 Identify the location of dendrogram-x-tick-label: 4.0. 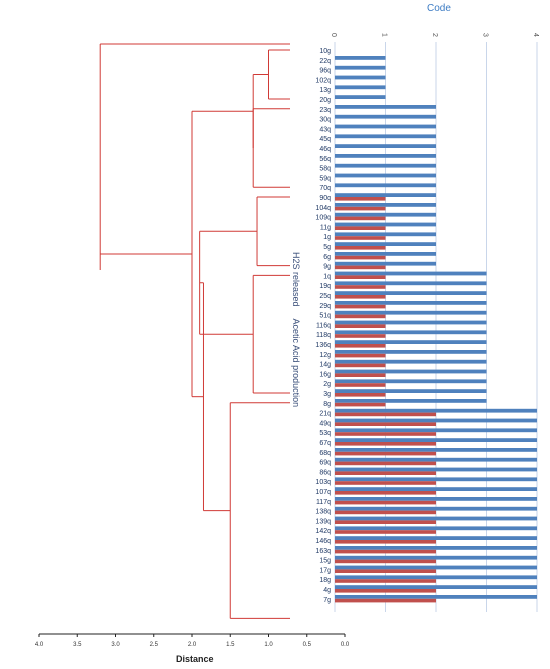
(39, 645).